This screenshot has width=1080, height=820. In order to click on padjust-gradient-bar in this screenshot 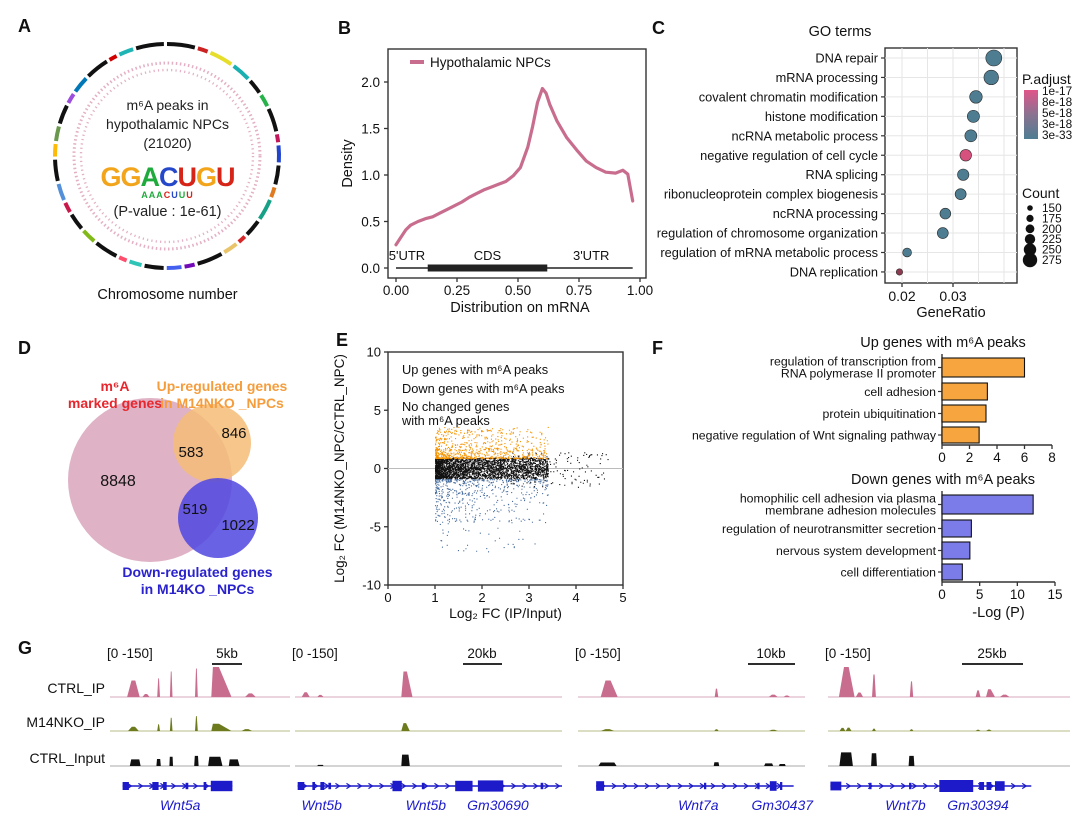, I will do `click(1031, 114)`.